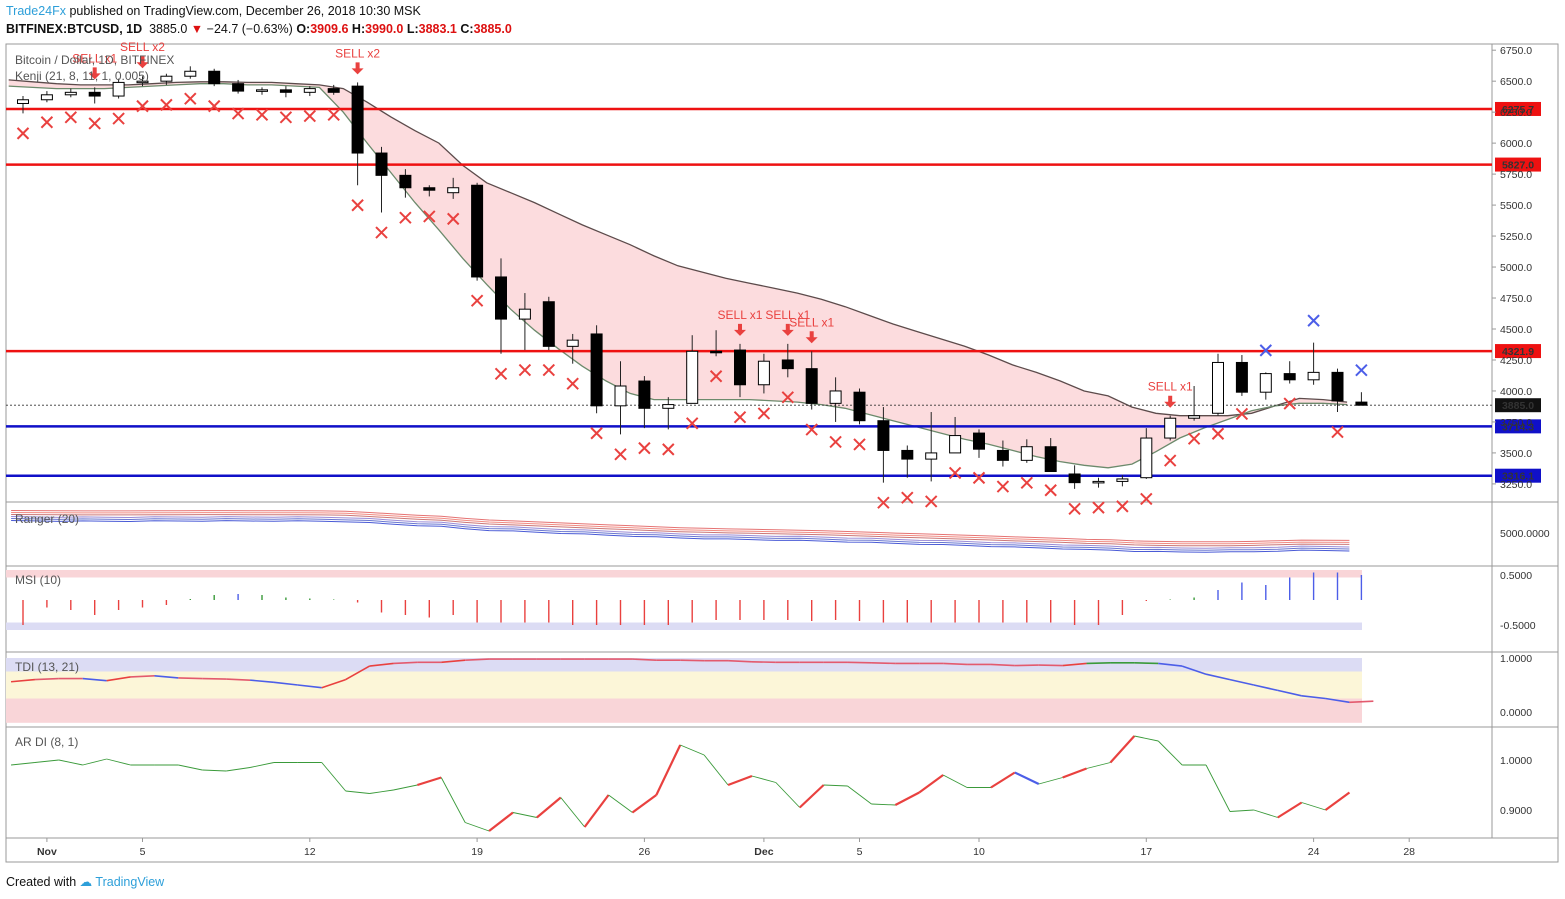  What do you see at coordinates (492, 29) in the screenshot?
I see `close-value: 3885.0` at bounding box center [492, 29].